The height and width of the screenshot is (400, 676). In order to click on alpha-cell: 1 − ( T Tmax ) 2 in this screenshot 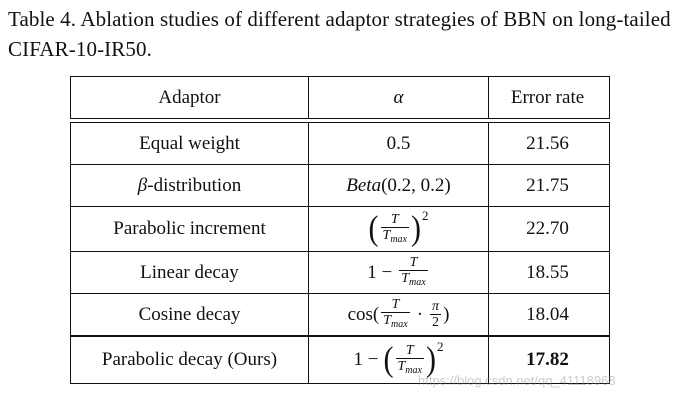, I will do `click(399, 360)`.